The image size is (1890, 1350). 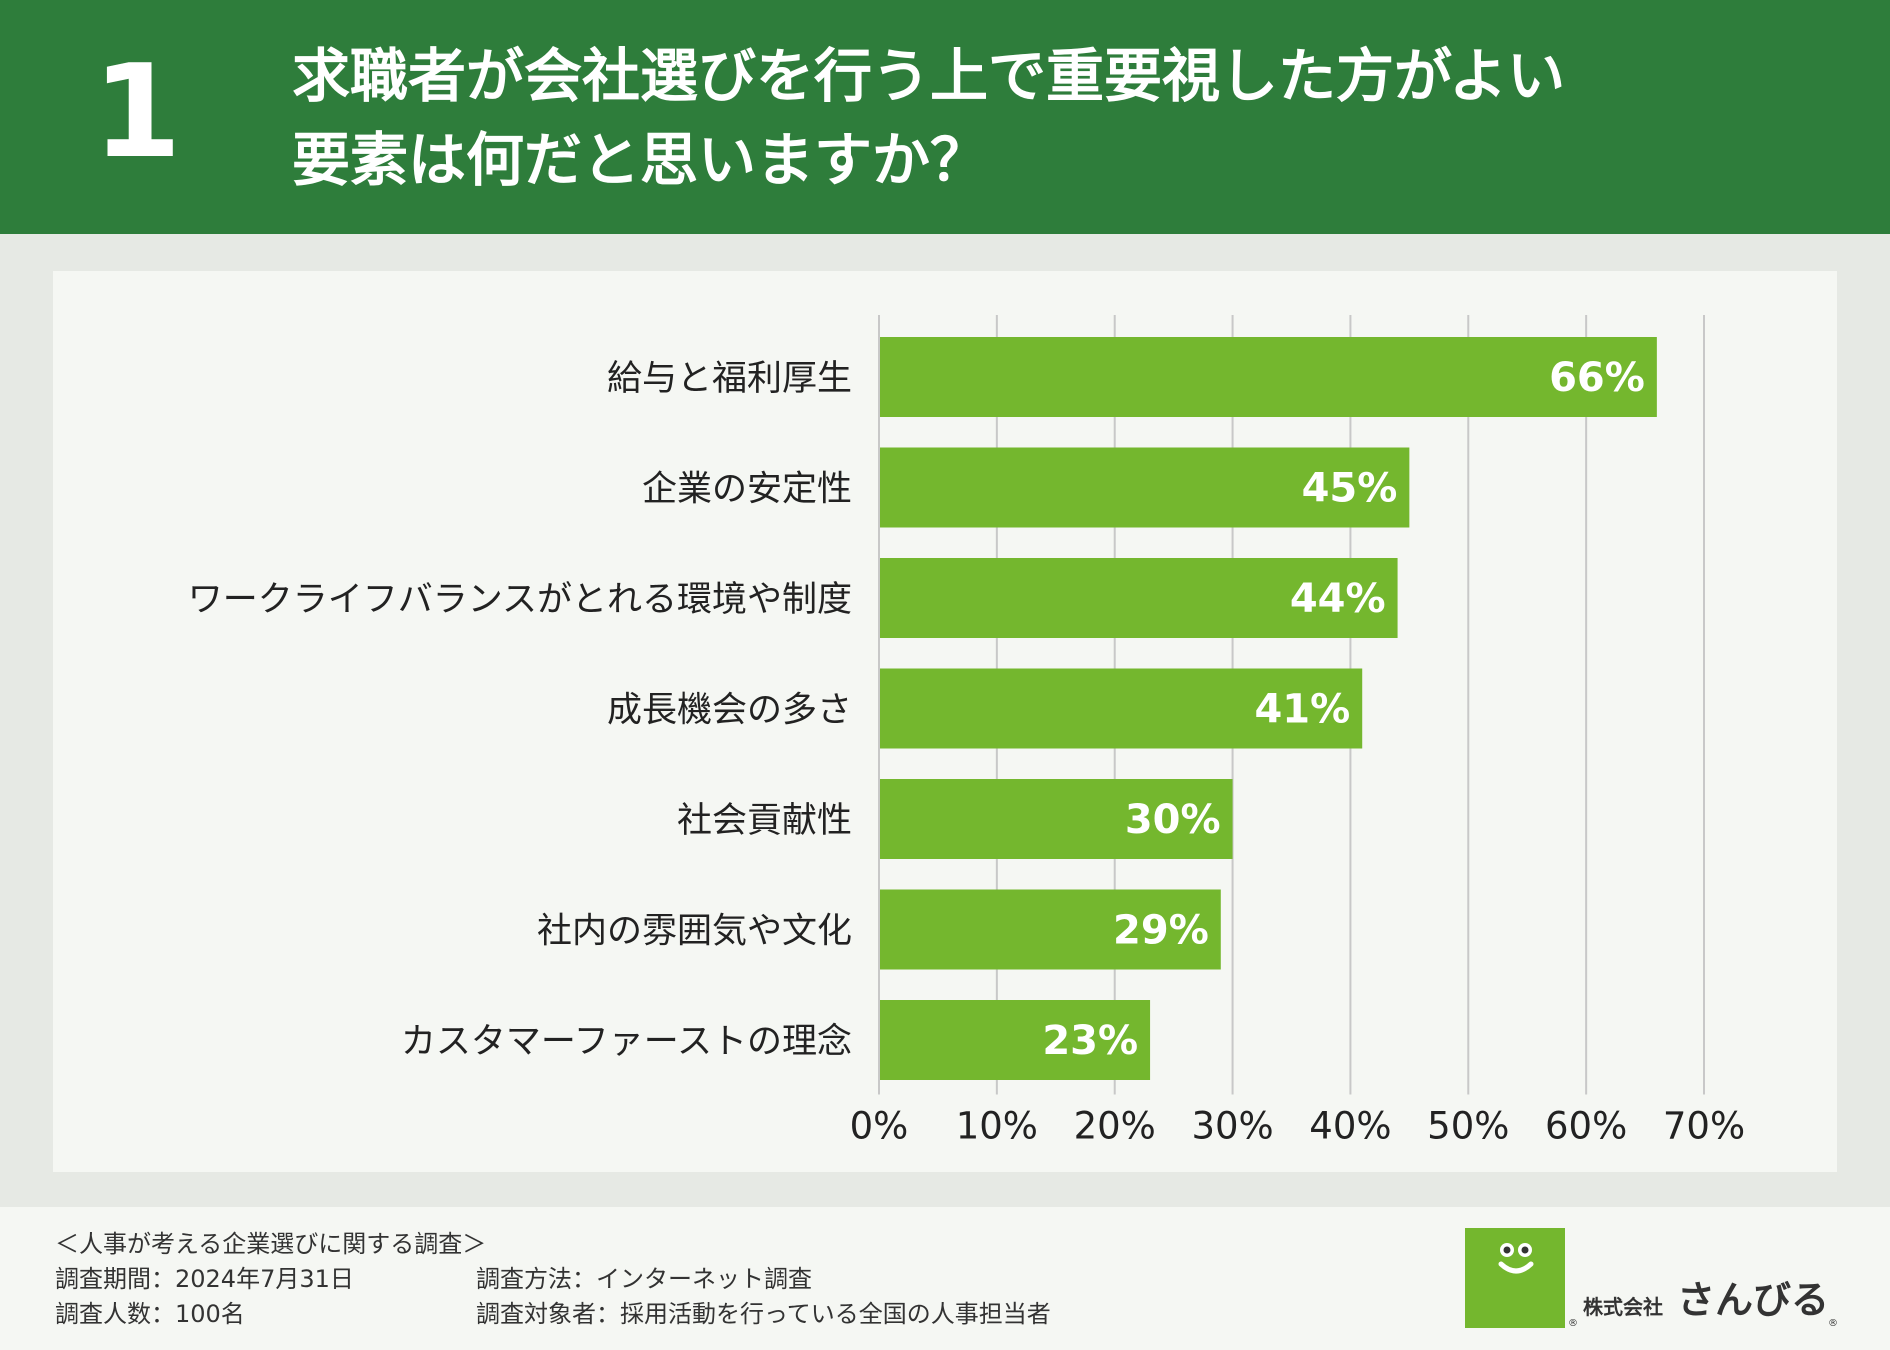 I want to click on question-title: 求職者が会社選びを行う上で重要視した方がよい 要素は何だと思いますか？, so click(x=1042, y=118).